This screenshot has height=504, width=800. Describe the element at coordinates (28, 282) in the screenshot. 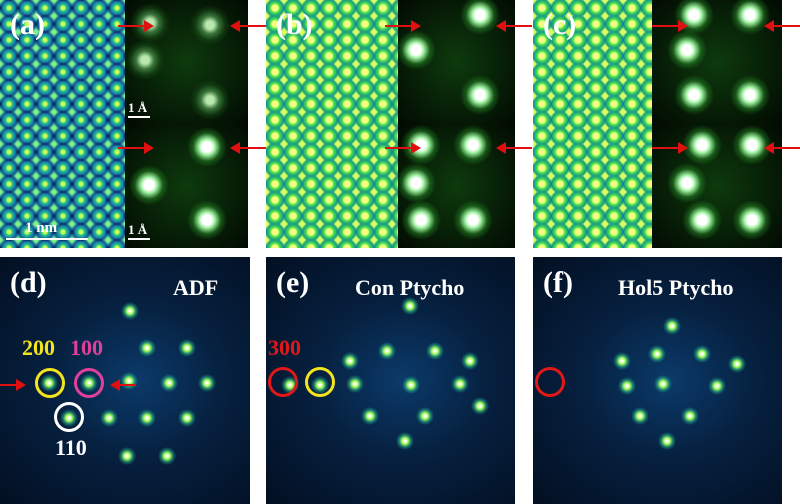

I see `panel-label-d: (d)` at that location.